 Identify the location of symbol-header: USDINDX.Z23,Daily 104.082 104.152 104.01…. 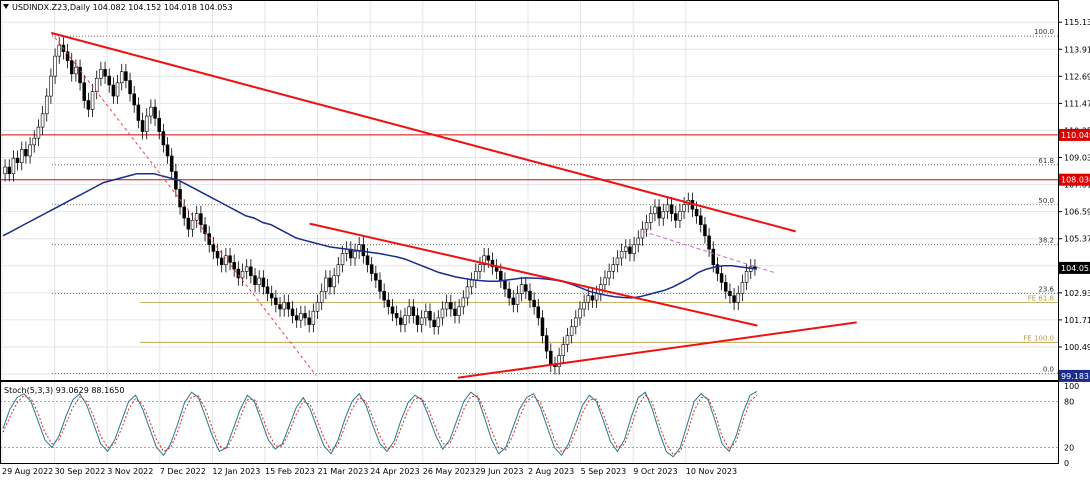
(122, 7).